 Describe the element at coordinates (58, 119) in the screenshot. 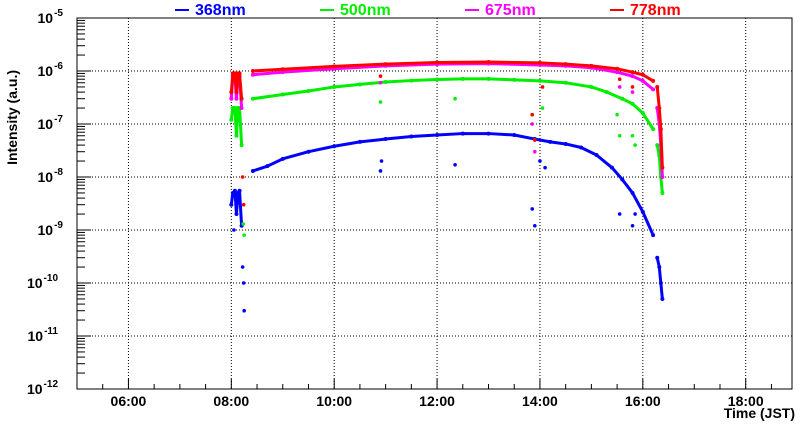

I see `y-tick-exponent: -7` at that location.